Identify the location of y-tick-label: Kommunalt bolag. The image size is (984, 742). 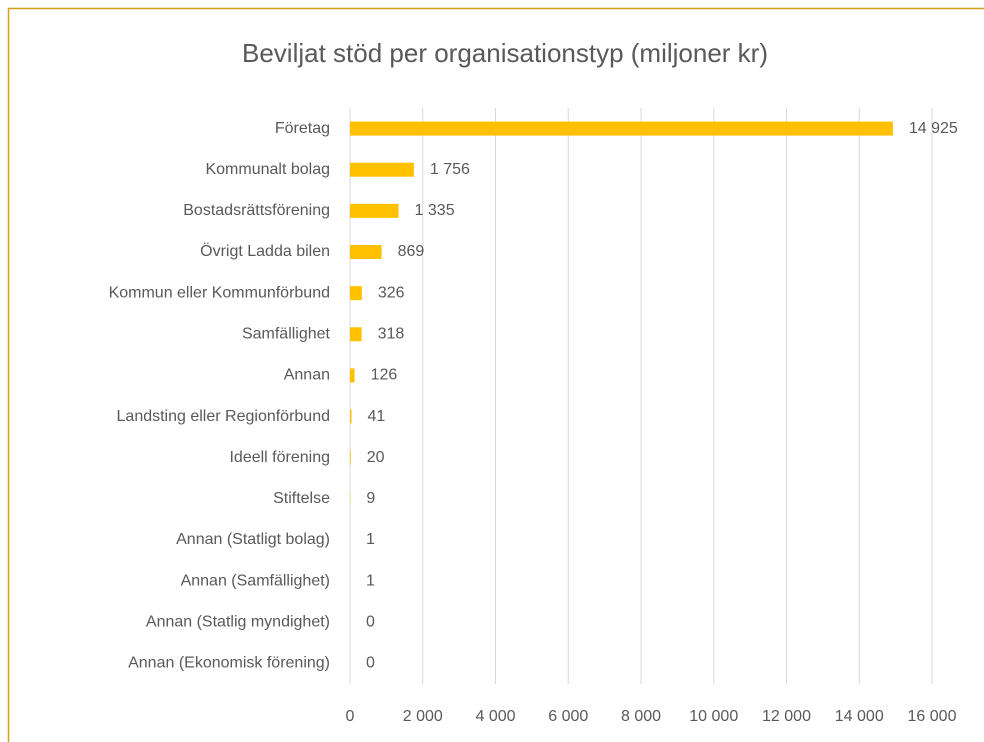
(267, 169).